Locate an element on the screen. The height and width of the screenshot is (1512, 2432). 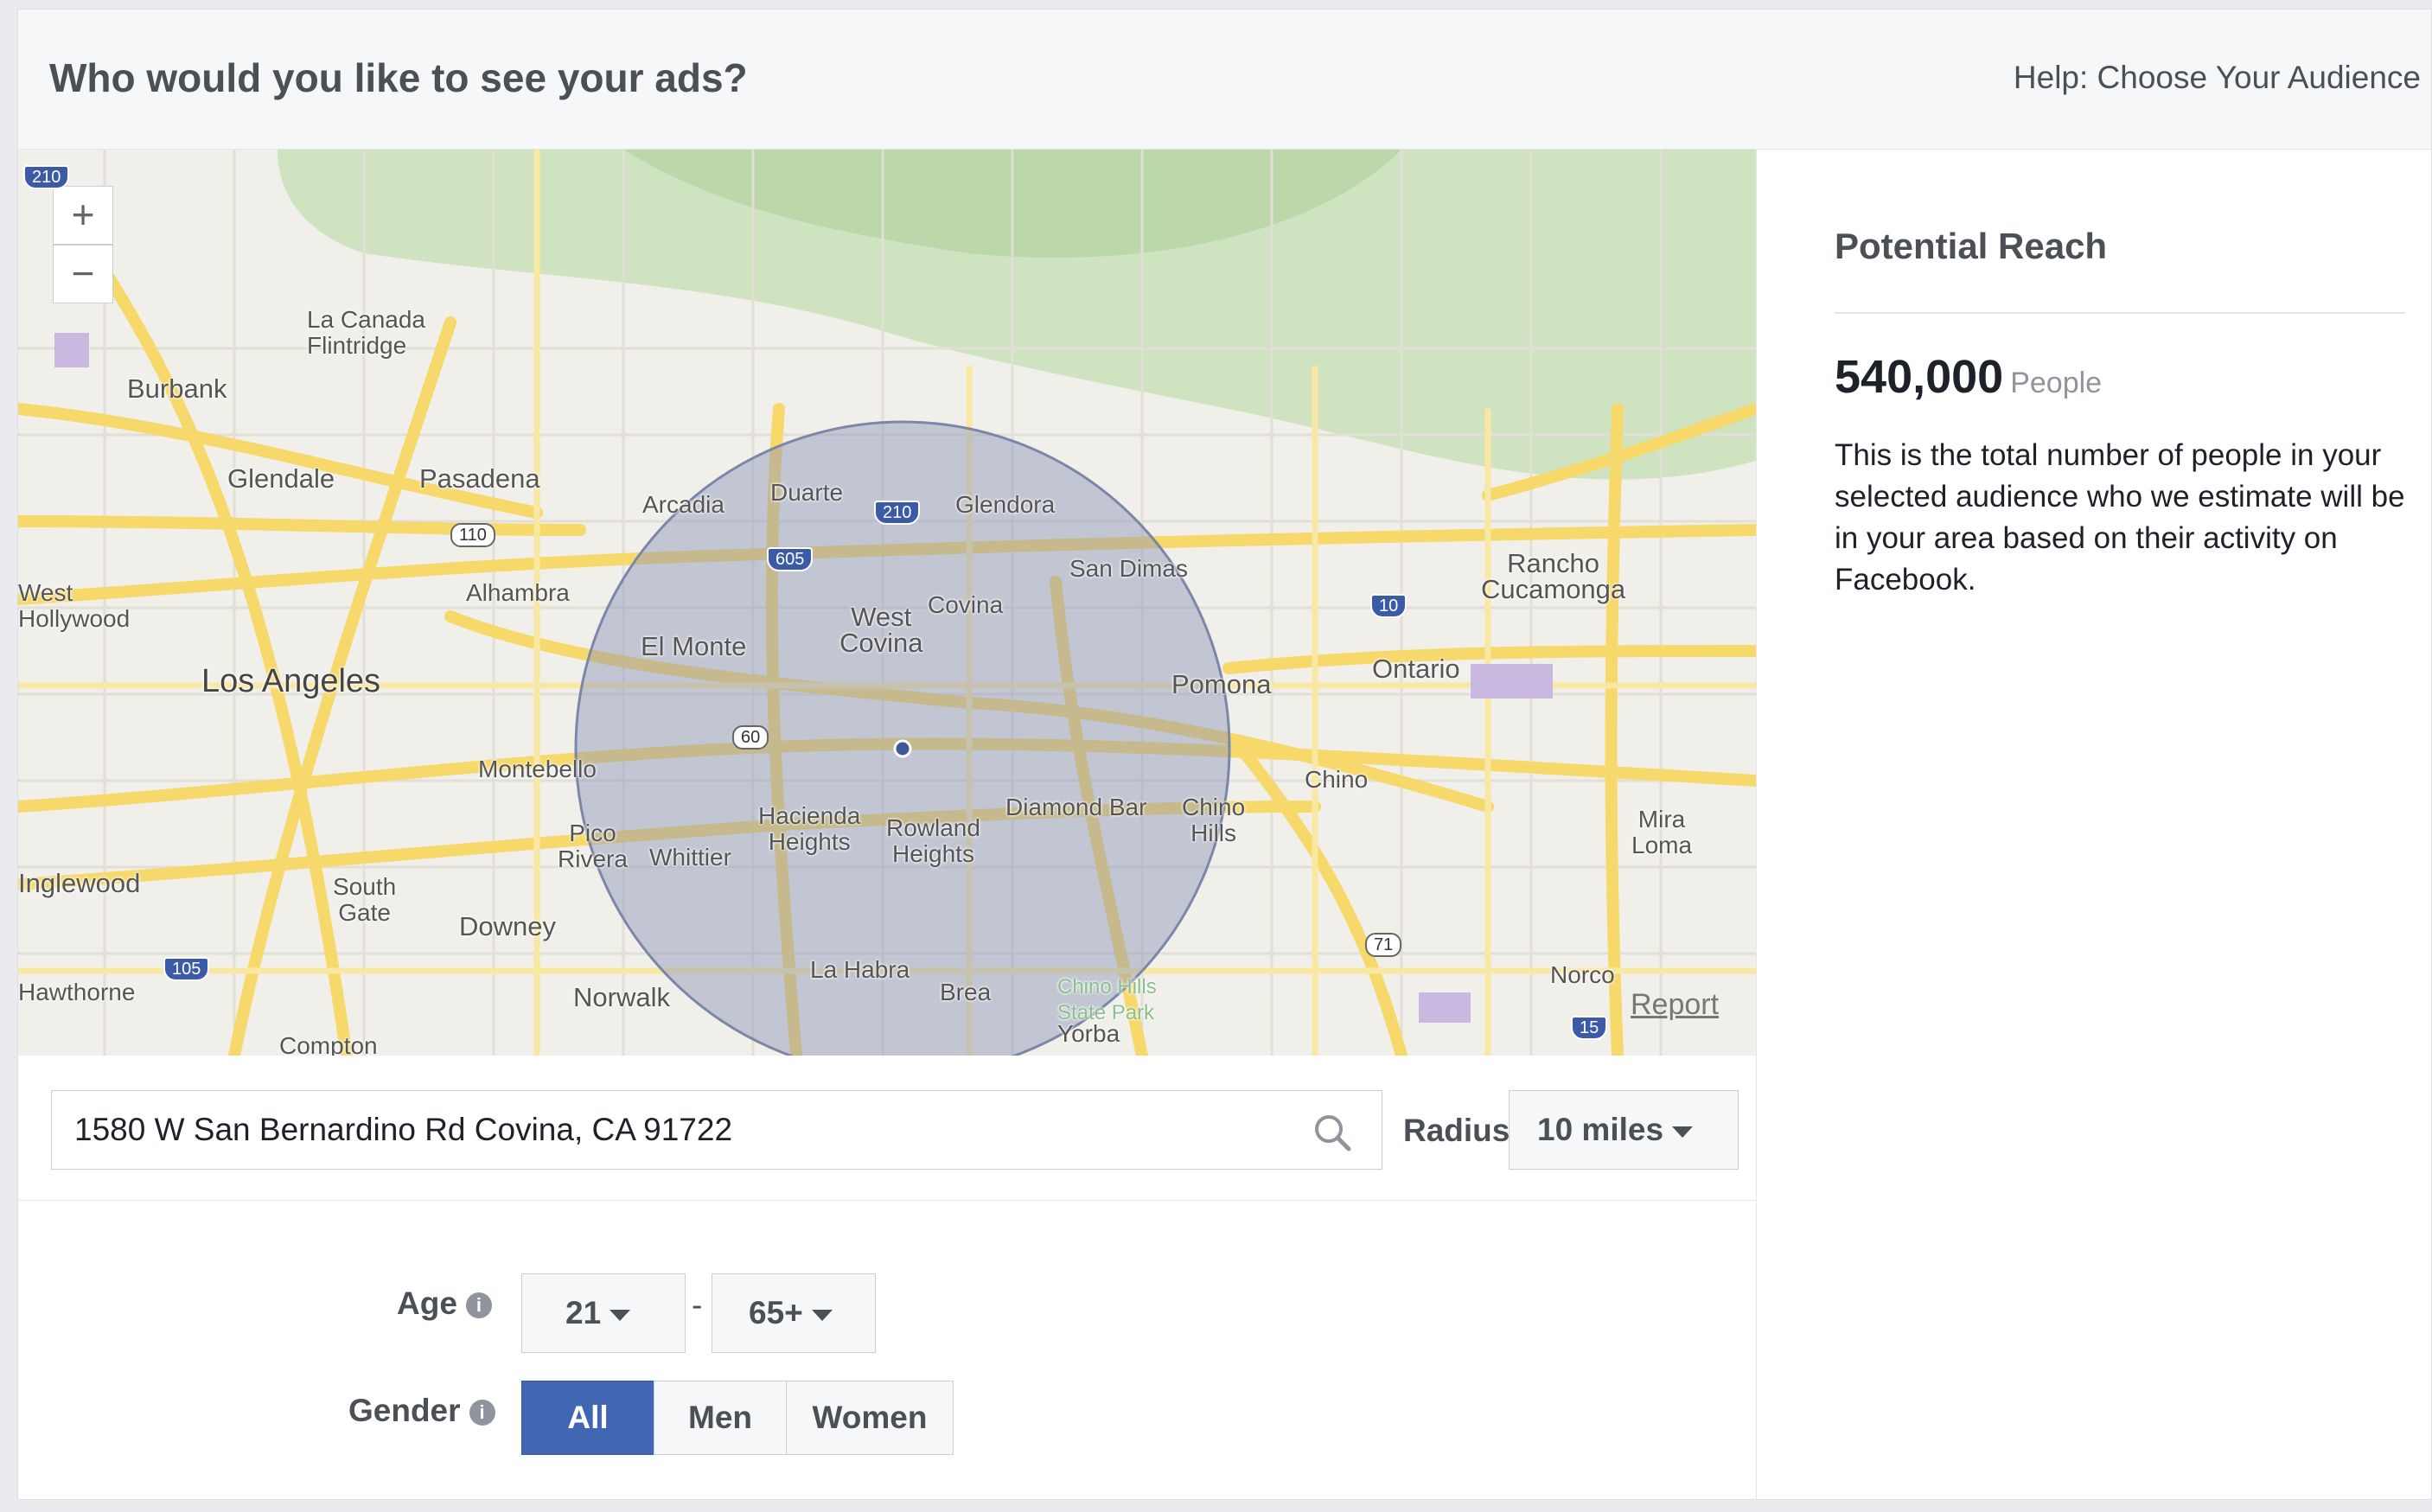
radius-label: Radius is located at coordinates (1456, 1130).